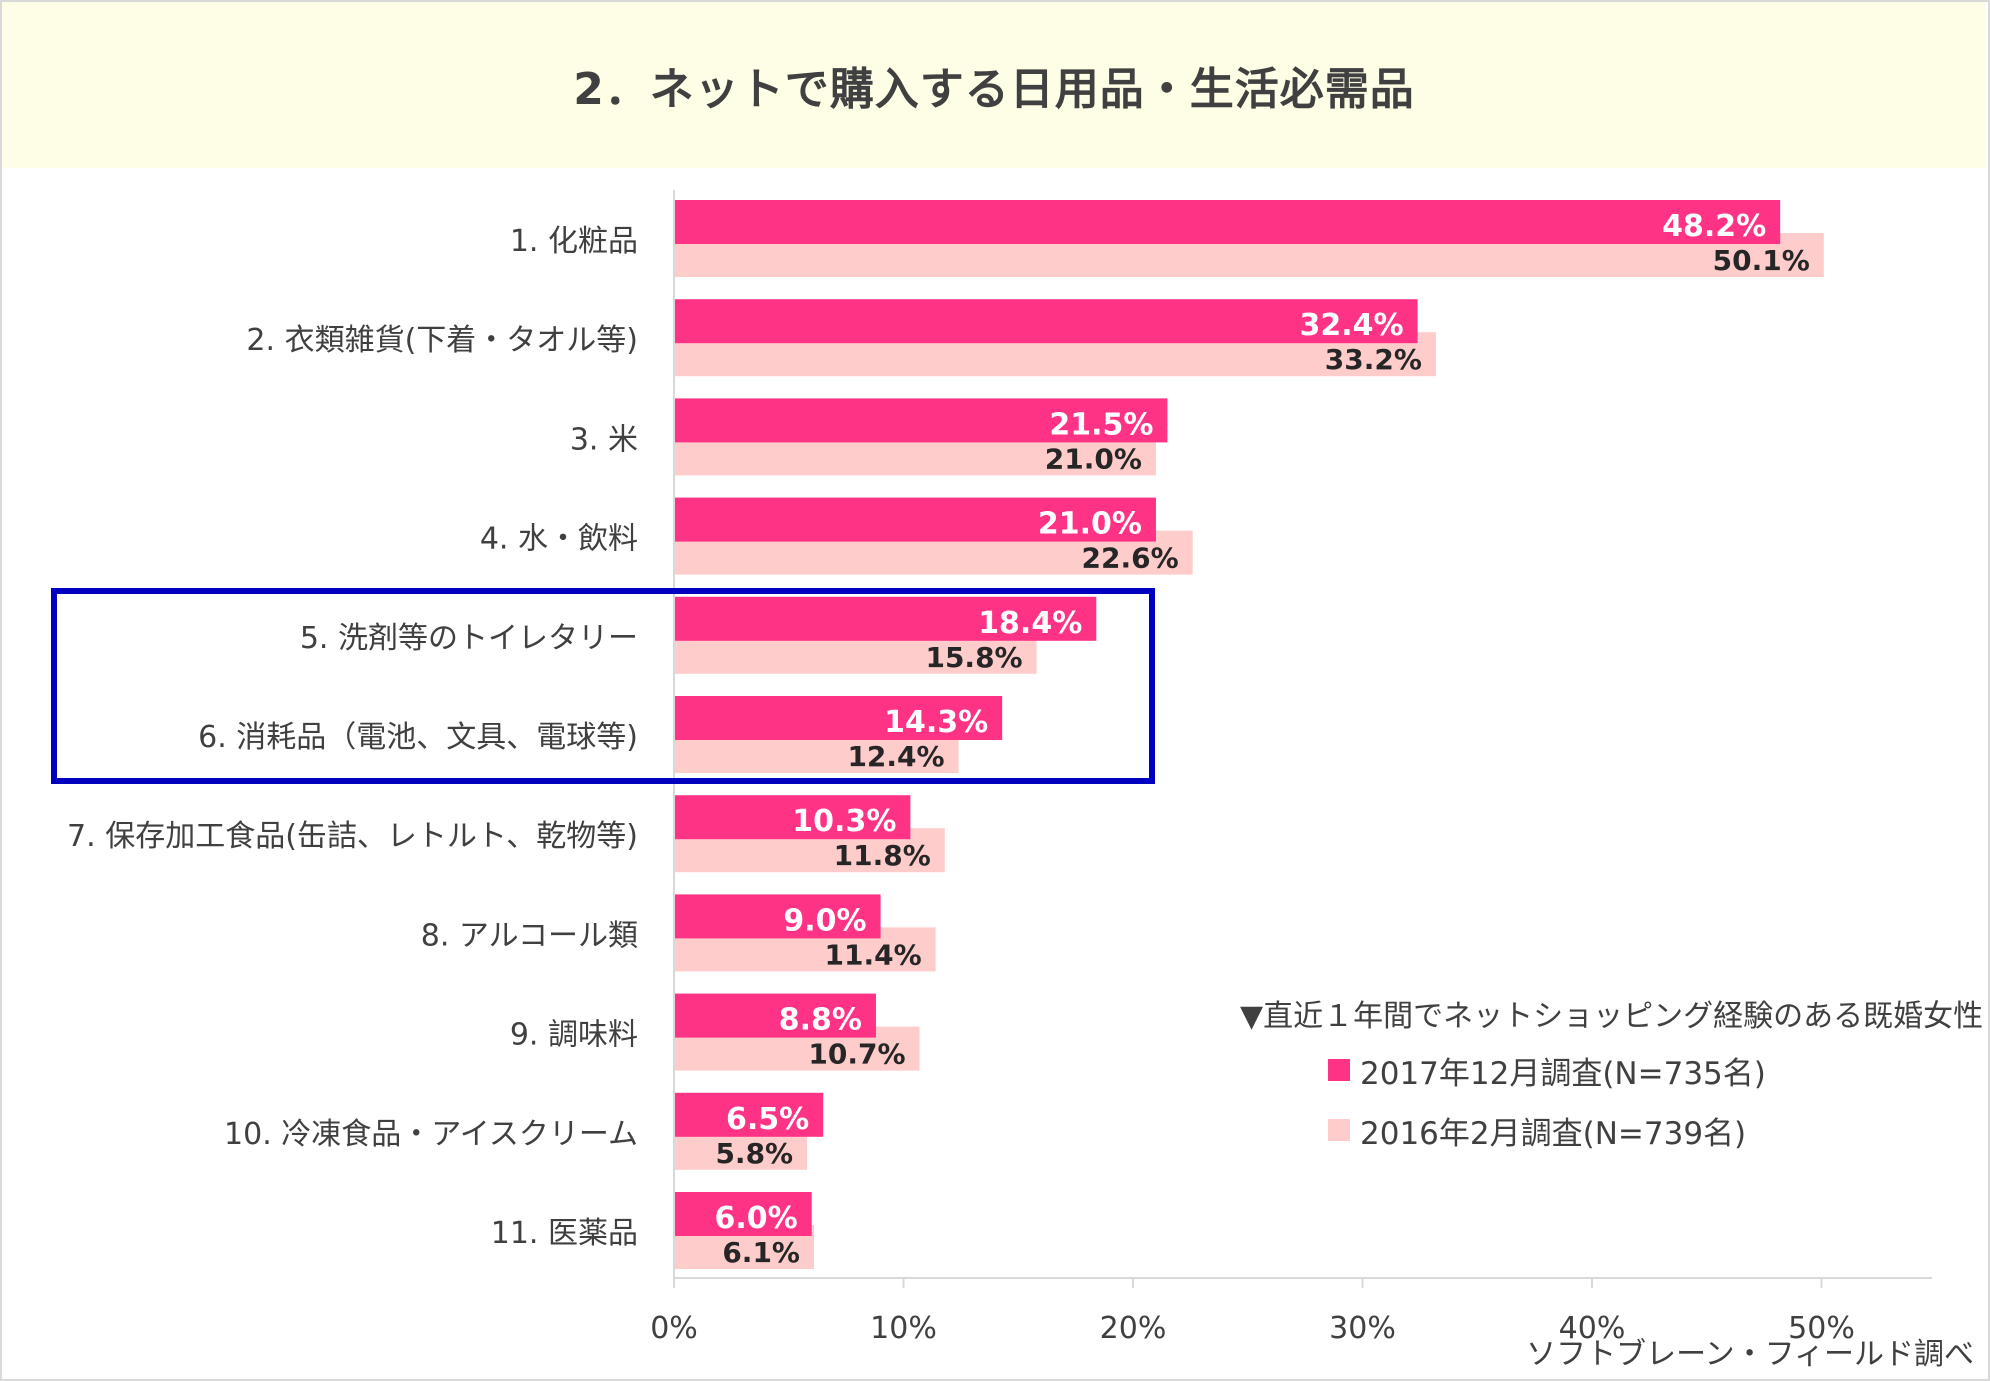 This screenshot has height=1381, width=1990. I want to click on source-note: ソフトブレーン・フィールド調べ, so click(1750, 1354).